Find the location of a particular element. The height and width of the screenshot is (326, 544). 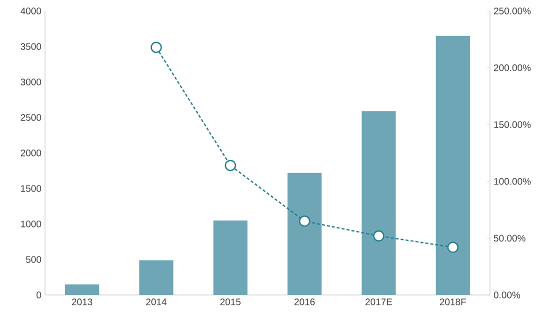

y2-tick-label: 50.00% is located at coordinates (510, 238).